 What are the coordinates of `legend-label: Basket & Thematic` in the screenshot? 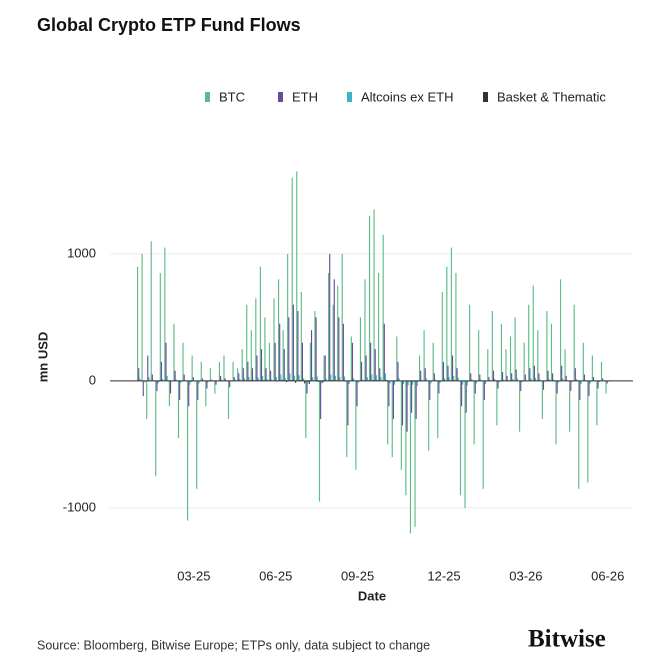 It's located at (551, 96).